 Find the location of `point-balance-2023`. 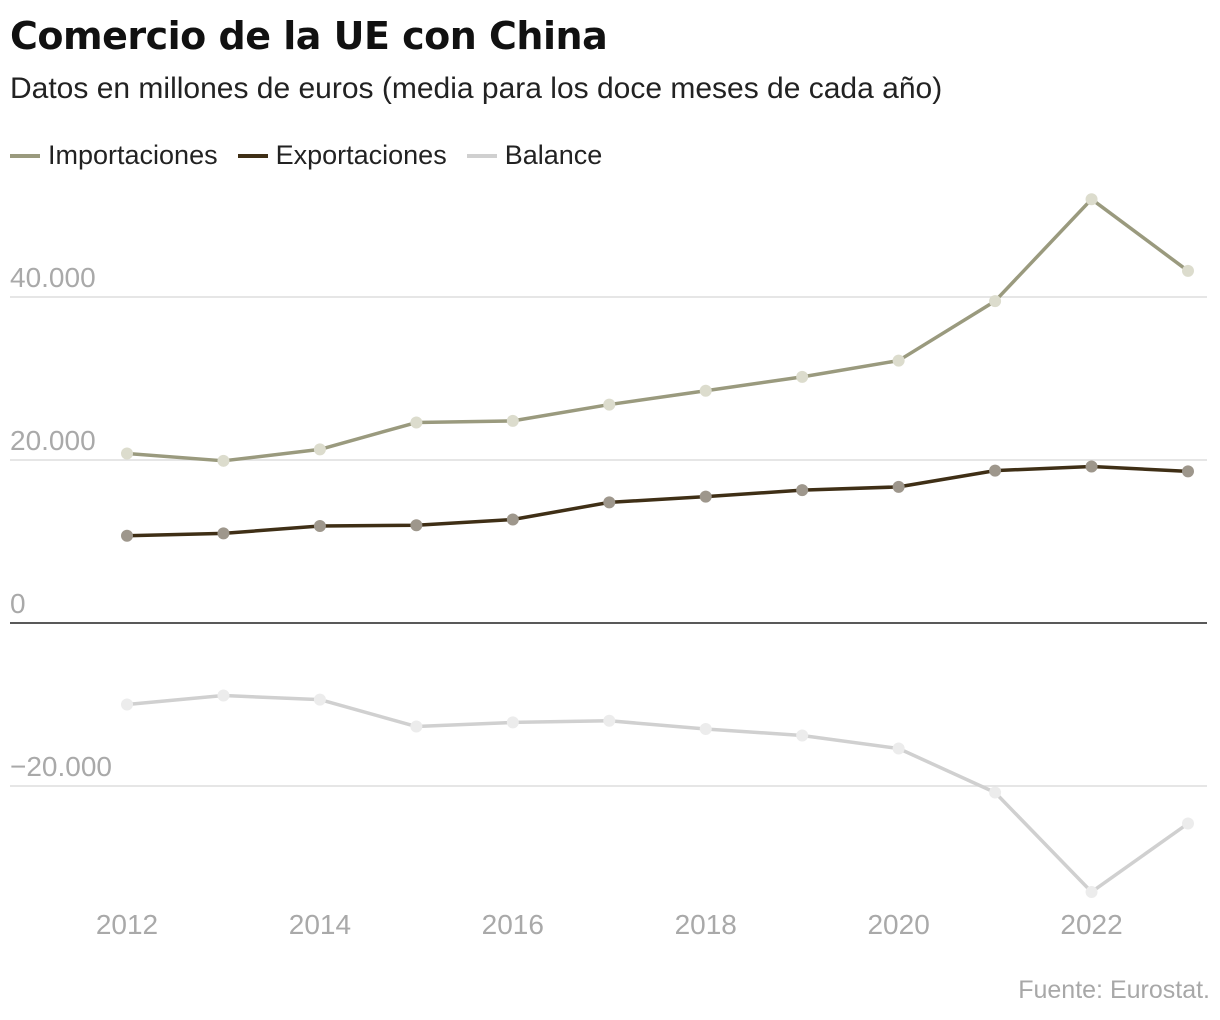

point-balance-2023 is located at coordinates (1188, 823).